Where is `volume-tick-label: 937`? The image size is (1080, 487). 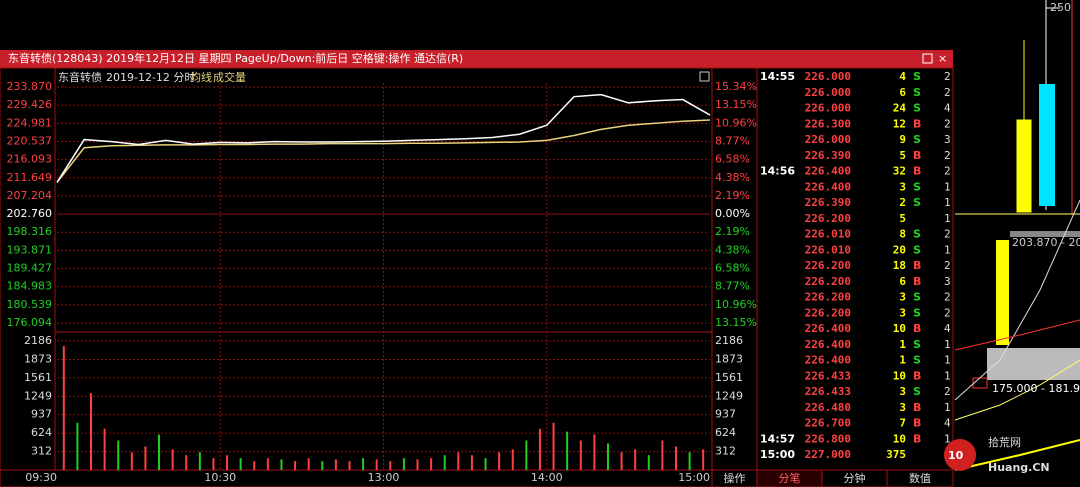
volume-tick-label: 937 is located at coordinates (725, 414).